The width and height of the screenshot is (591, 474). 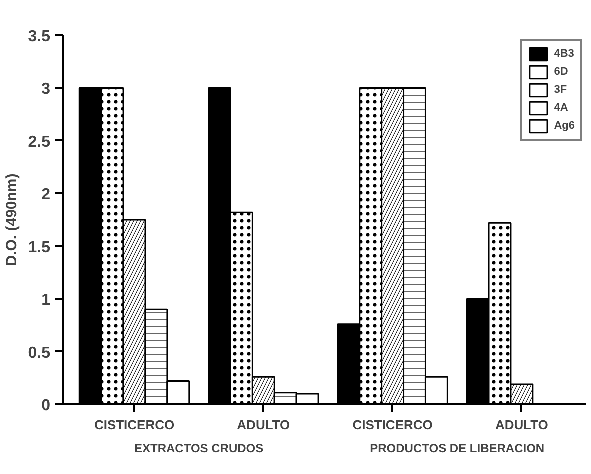 I want to click on legend-label: 4B3, so click(x=564, y=54).